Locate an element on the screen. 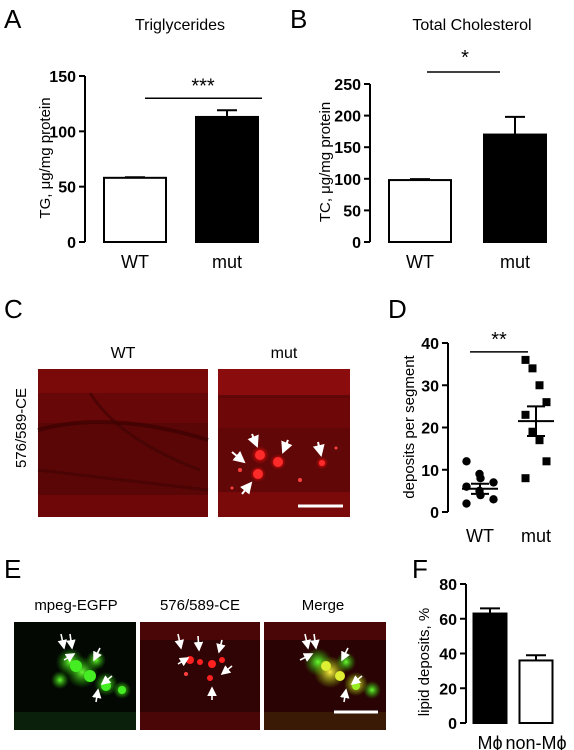  chart-d-axes: 0 10 20 30 40 WT mut ** is located at coordinates (487, 437).